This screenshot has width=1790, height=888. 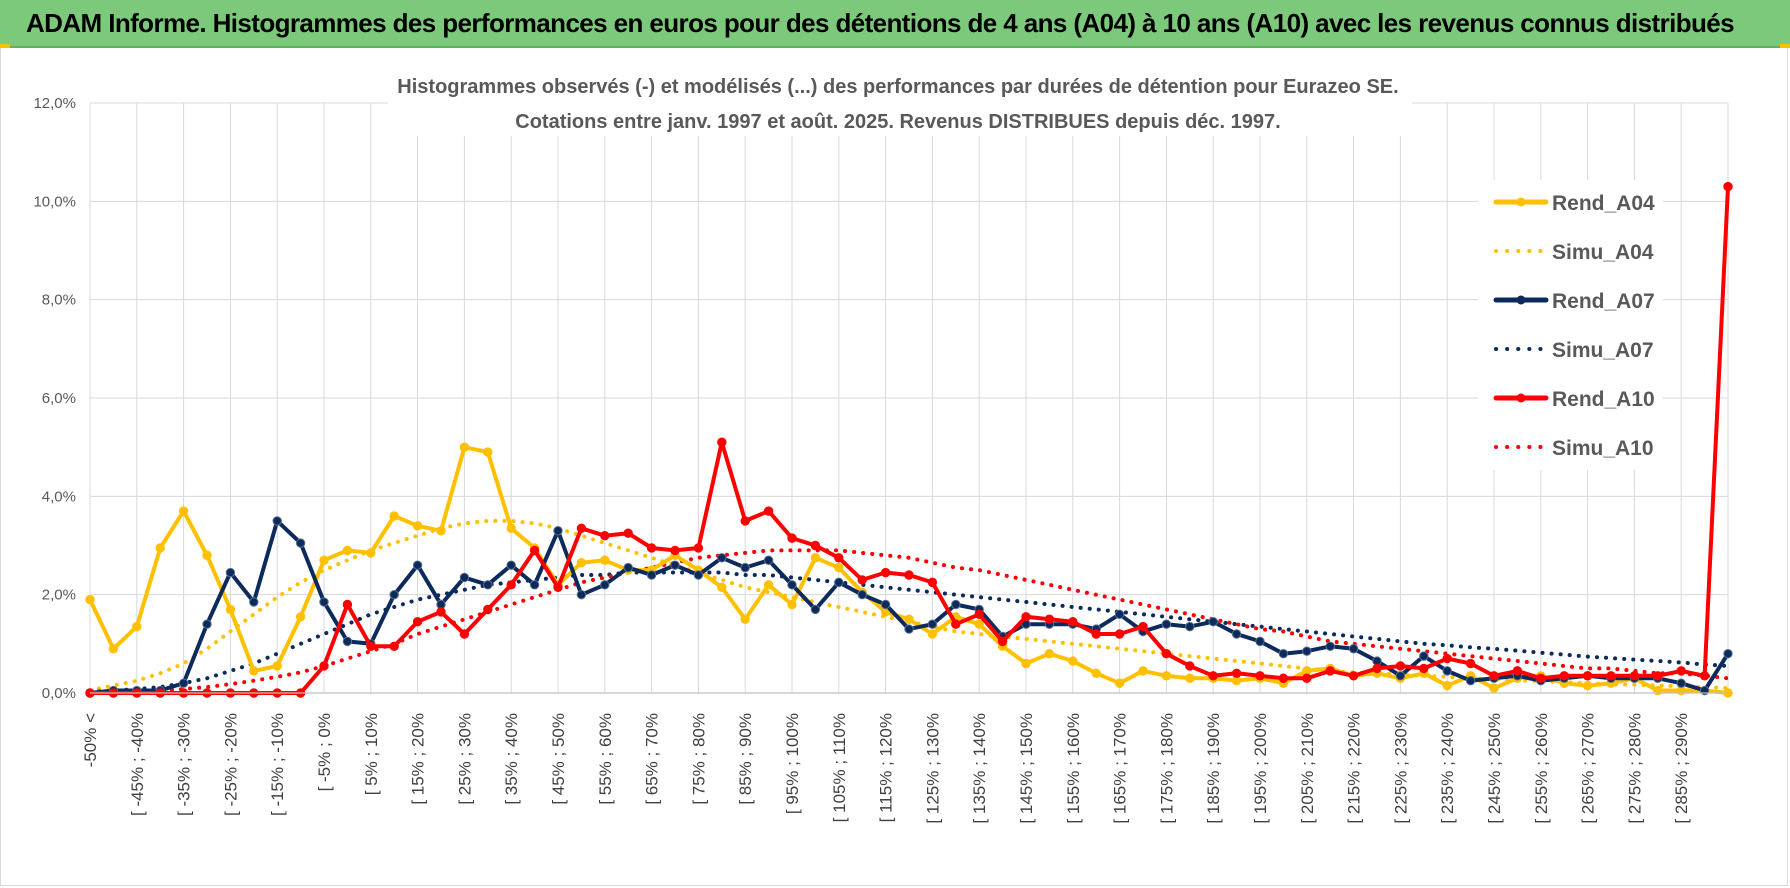 I want to click on legend-background, so click(x=1570, y=325).